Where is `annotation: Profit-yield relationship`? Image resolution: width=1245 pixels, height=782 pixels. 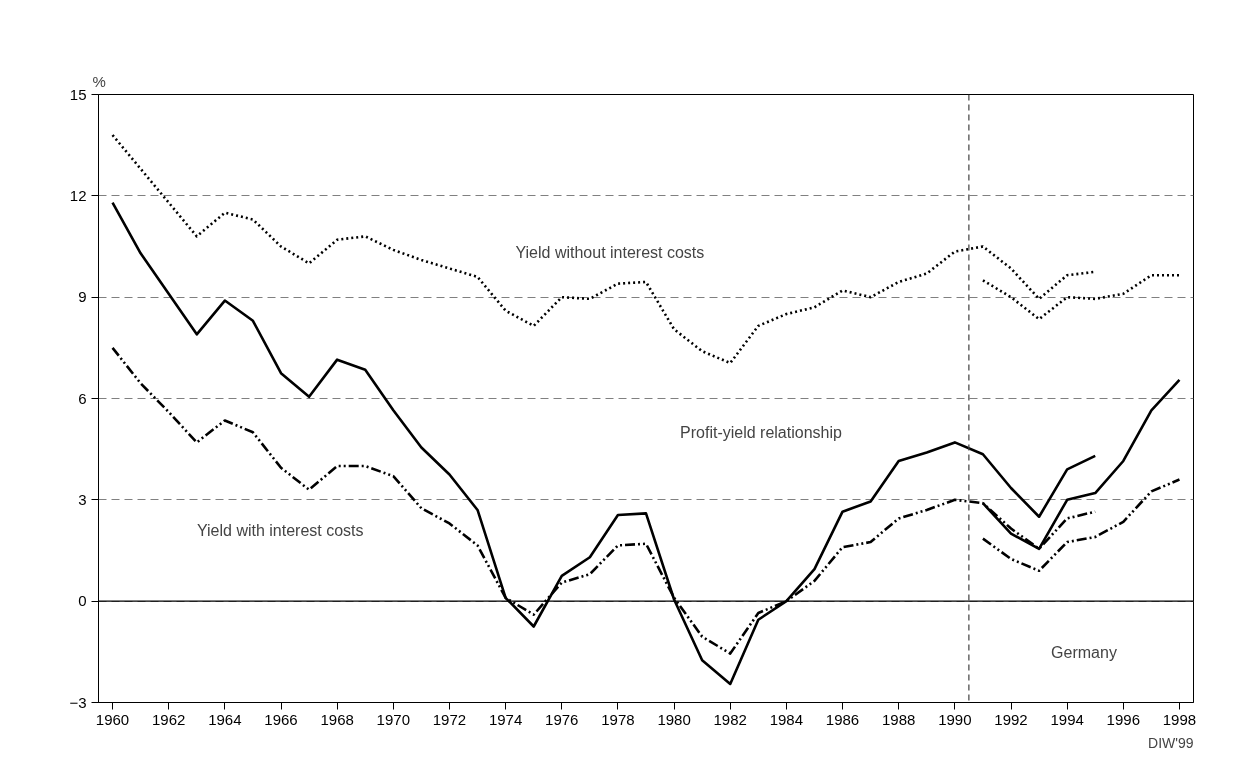
annotation: Profit-yield relationship is located at coordinates (761, 433).